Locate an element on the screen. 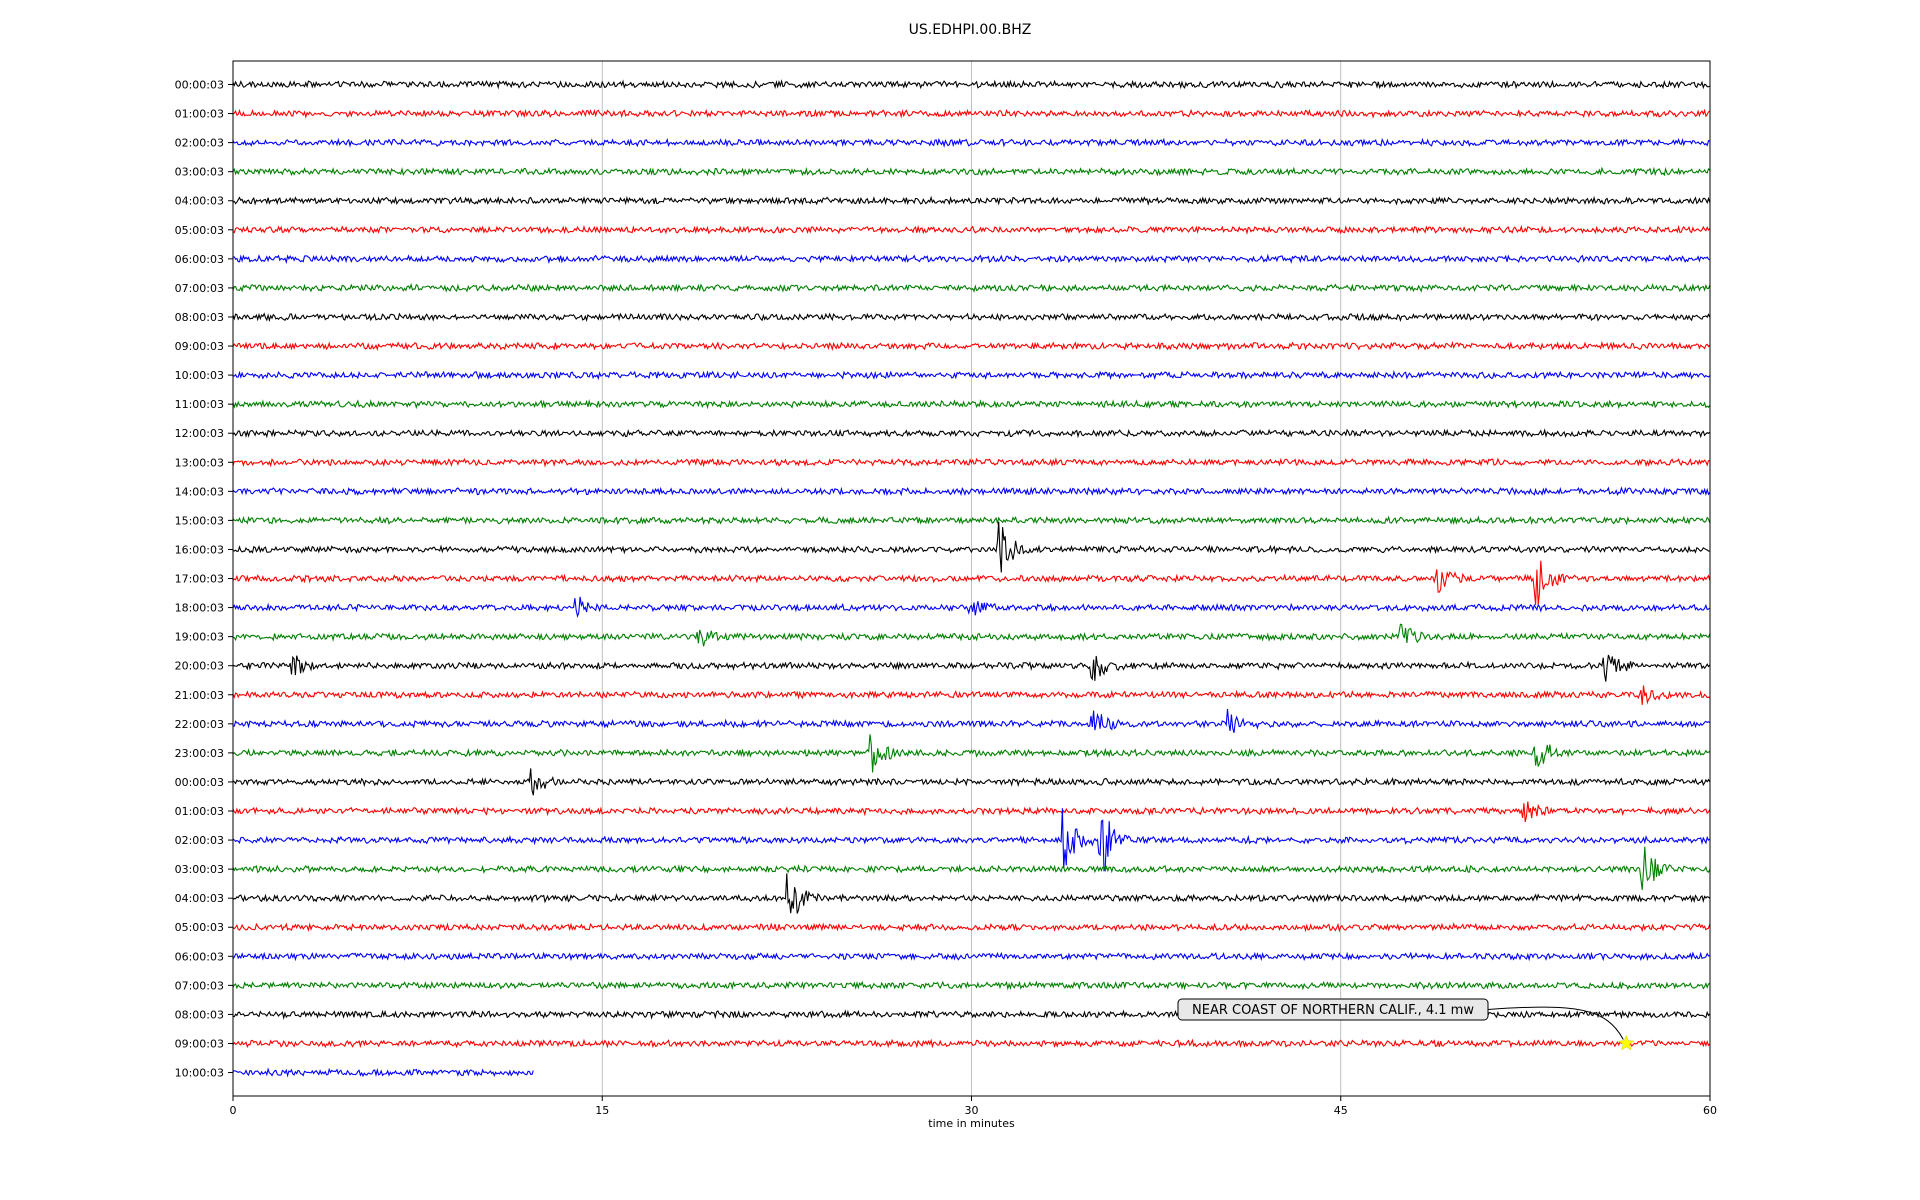 The image size is (1920, 1200). x-tick-label: 15 is located at coordinates (602, 1110).